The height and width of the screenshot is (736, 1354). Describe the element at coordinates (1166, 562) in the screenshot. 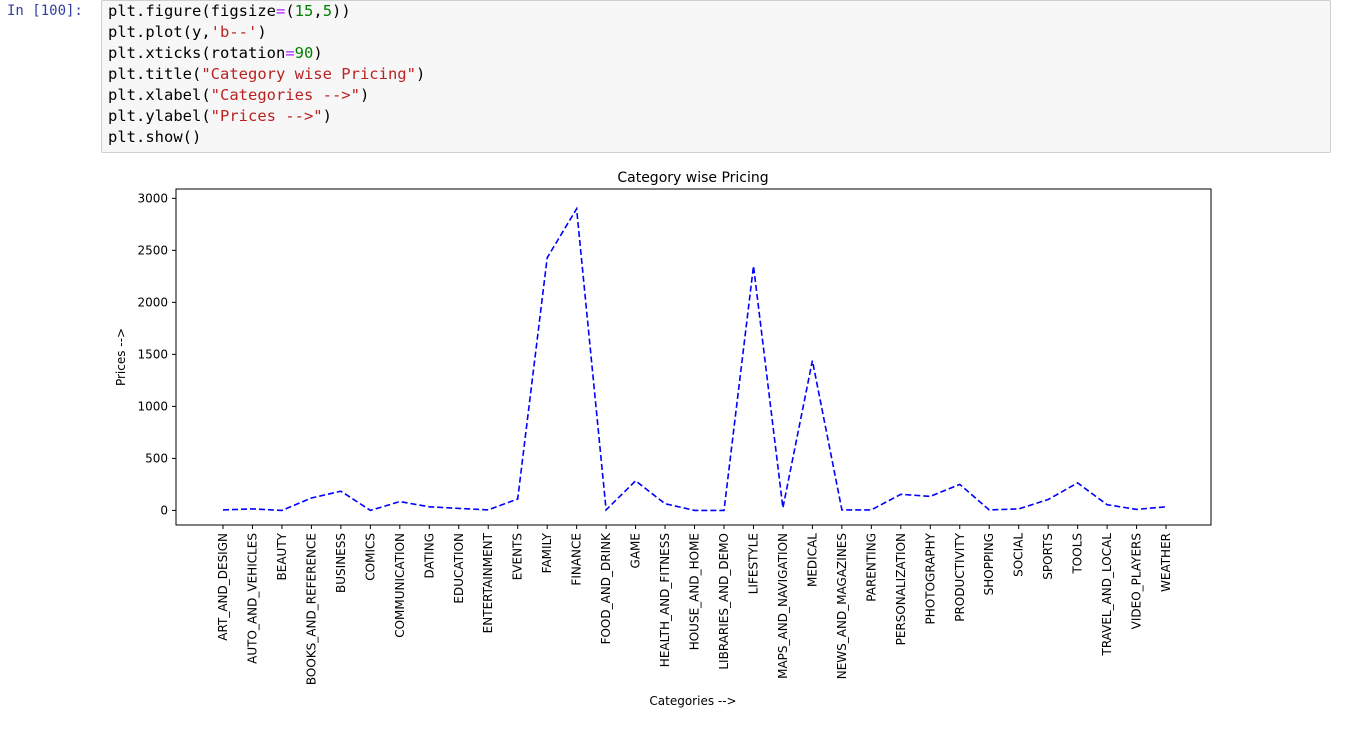

I see `x-tick-label: WEATHER` at that location.